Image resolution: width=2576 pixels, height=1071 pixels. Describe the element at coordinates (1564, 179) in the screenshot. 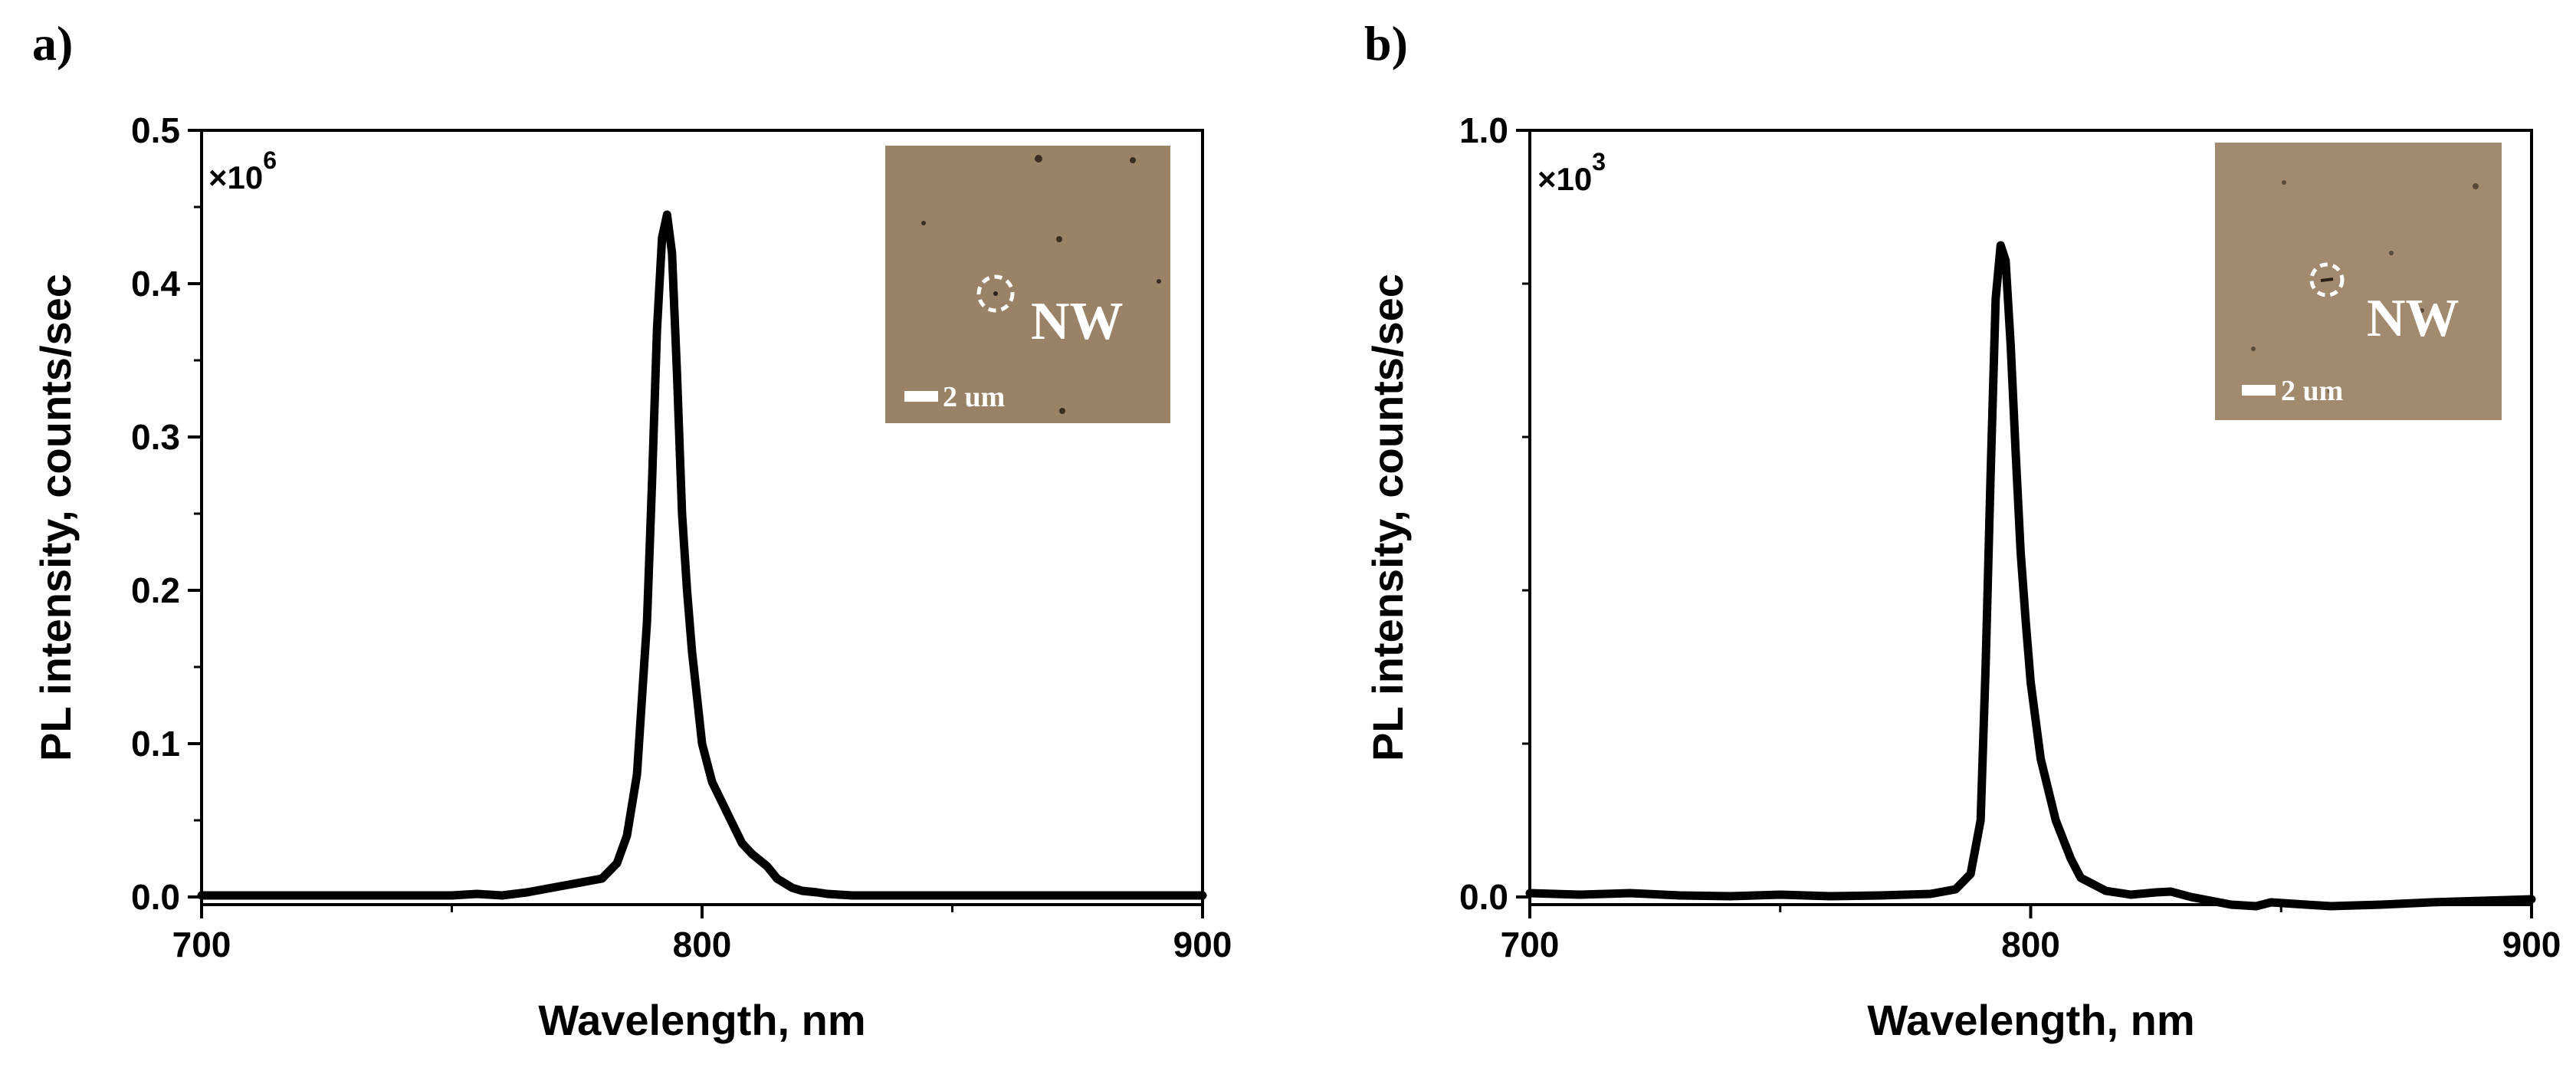

I see `y-multiplier-base-b: ×10` at that location.